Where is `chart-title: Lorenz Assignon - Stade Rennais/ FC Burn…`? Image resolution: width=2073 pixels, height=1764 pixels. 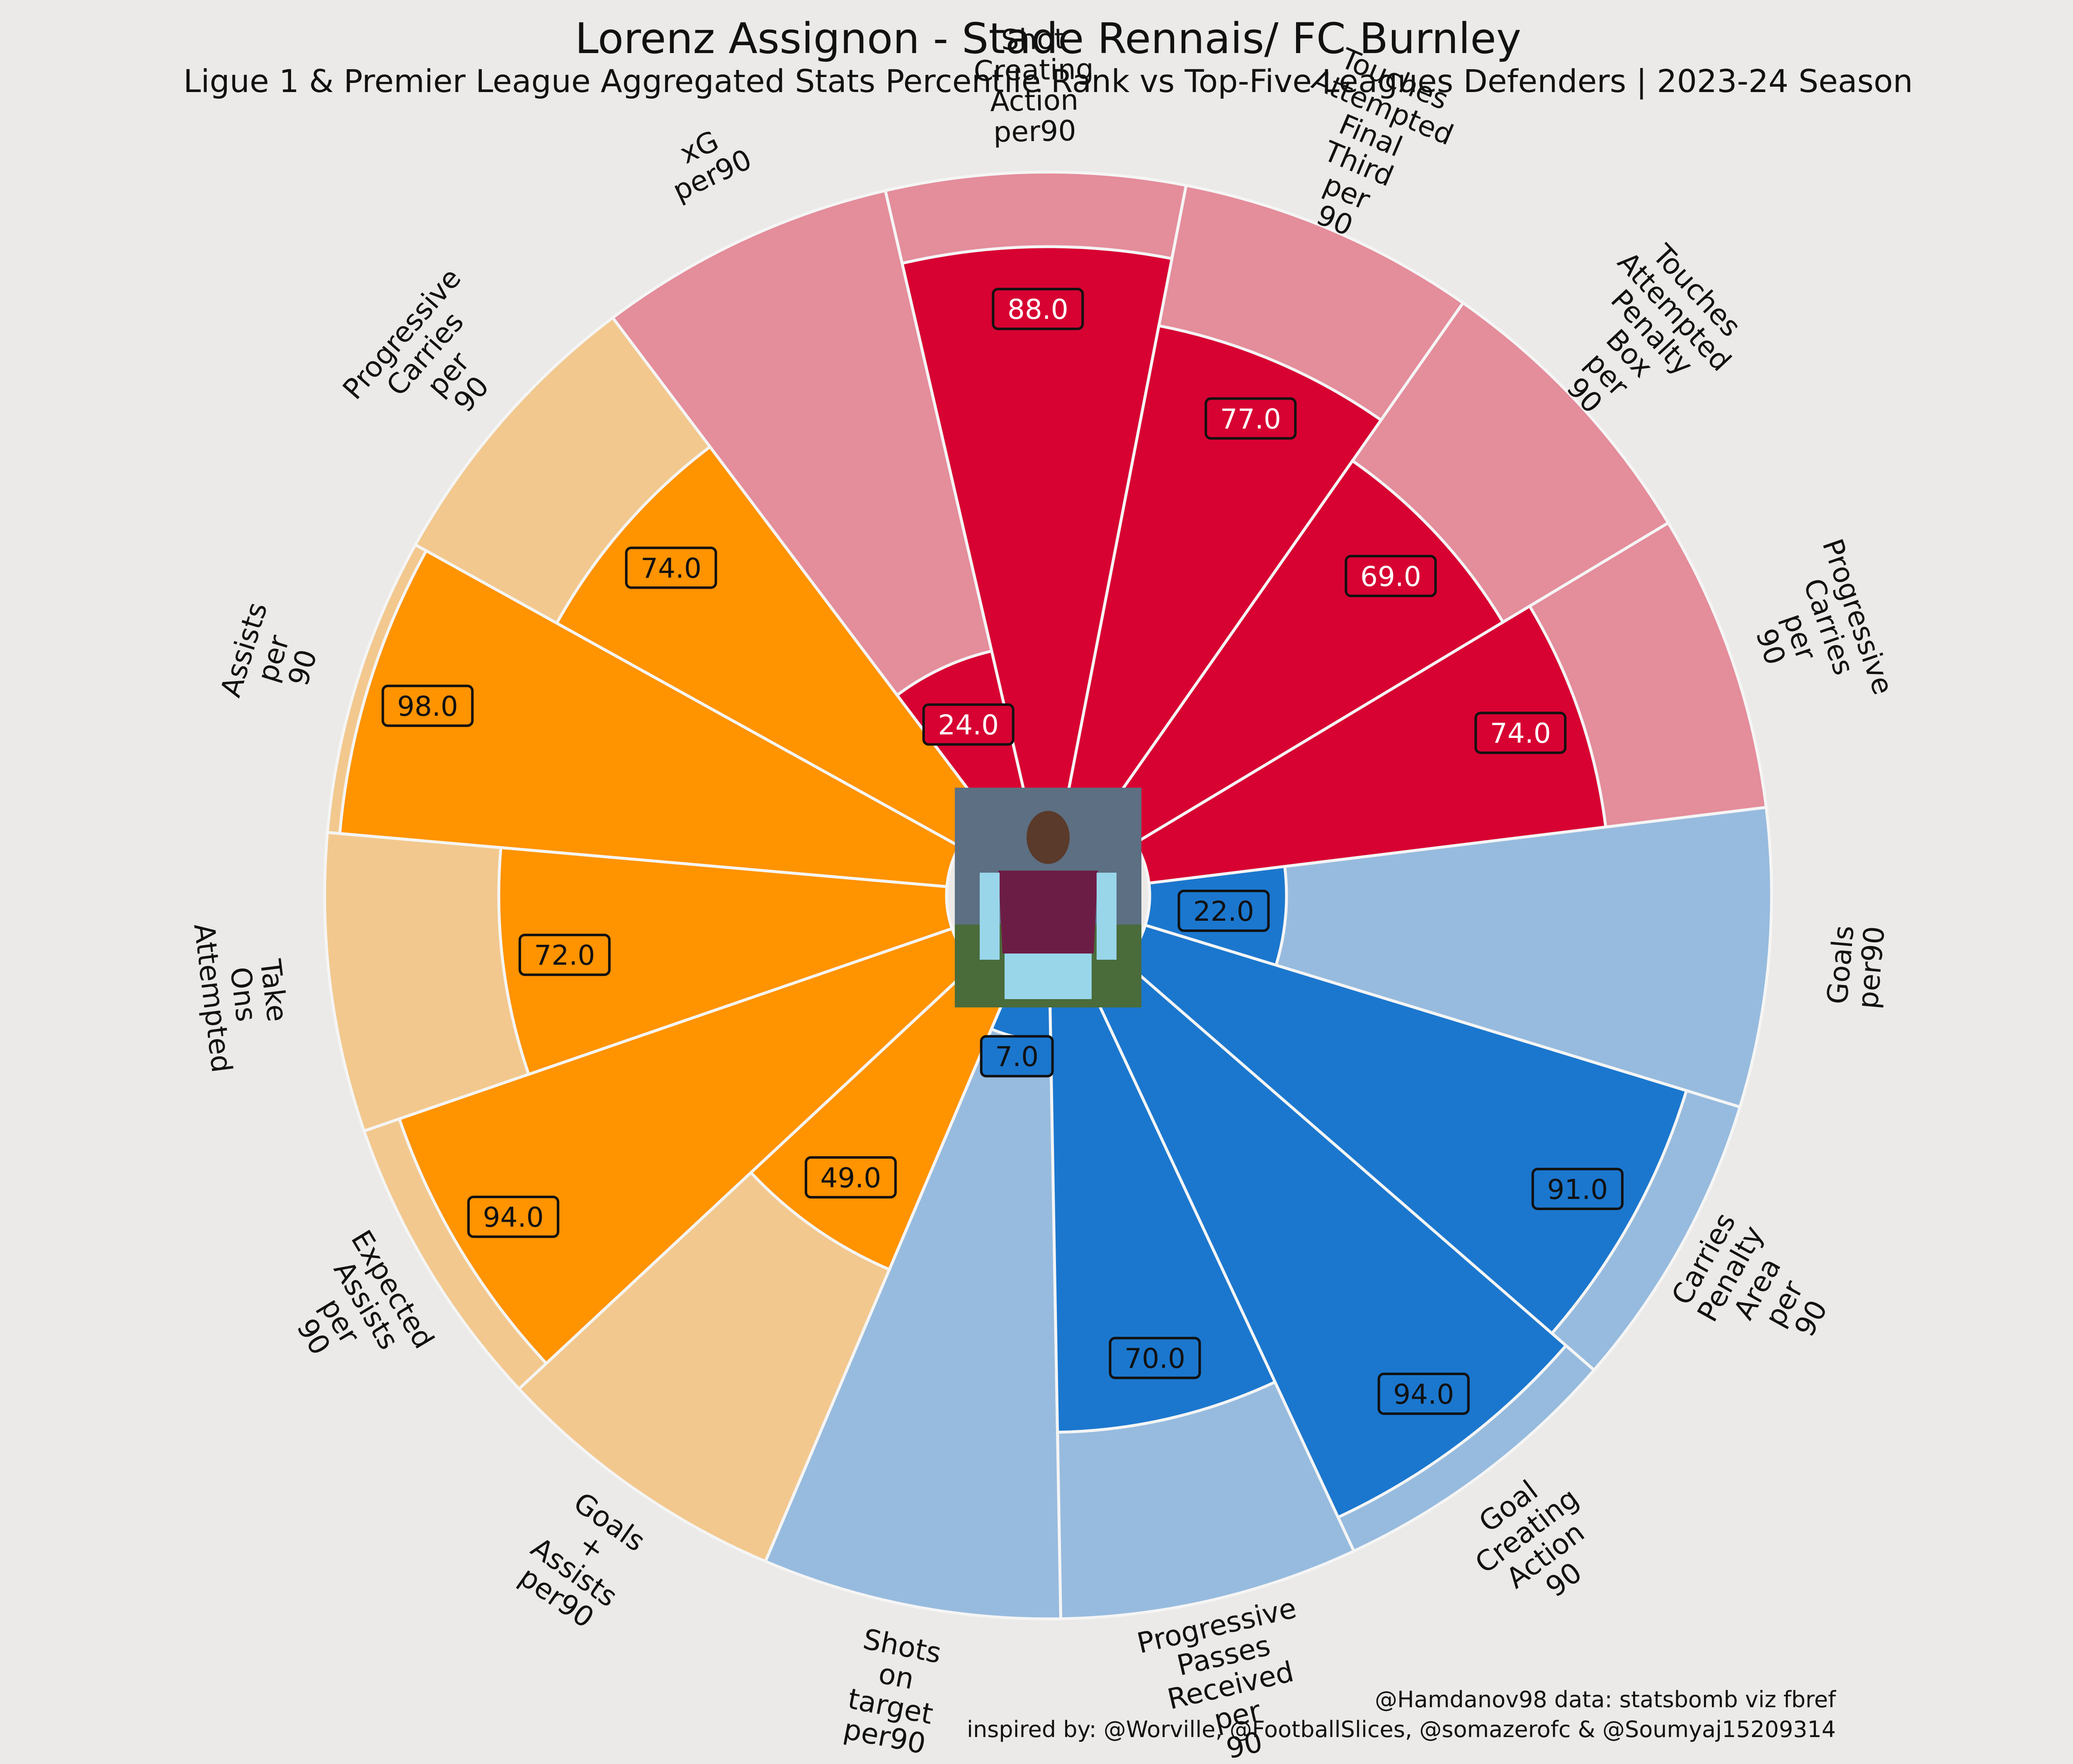 chart-title: Lorenz Assignon - Stade Rennais/ FC Burn… is located at coordinates (1048, 38).